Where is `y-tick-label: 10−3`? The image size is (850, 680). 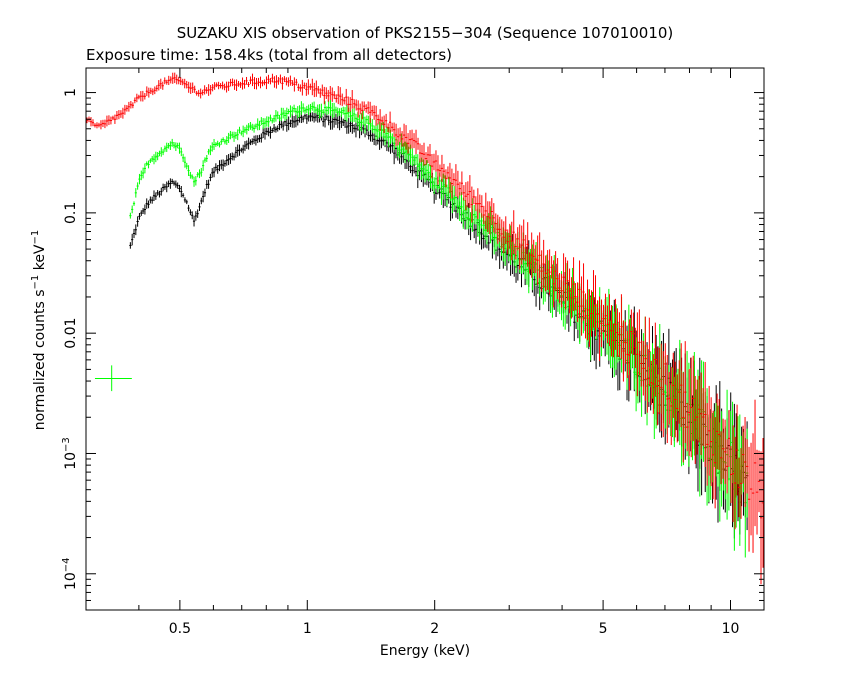 y-tick-label: 10−3 is located at coordinates (70, 453).